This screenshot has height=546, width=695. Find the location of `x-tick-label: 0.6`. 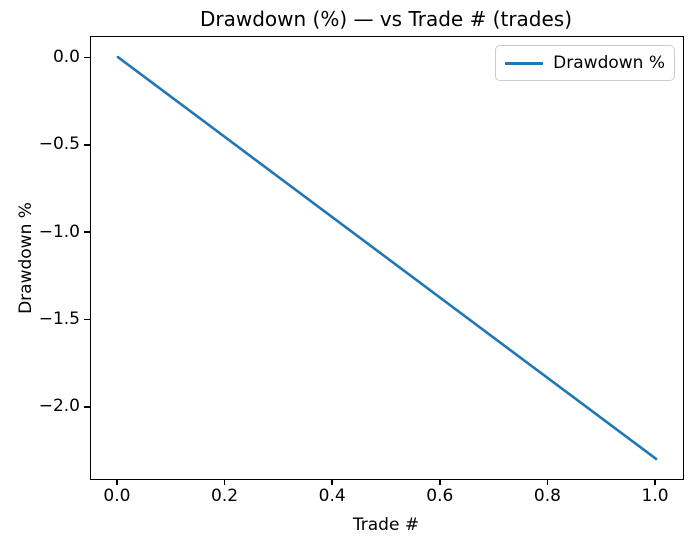

x-tick-label: 0.6 is located at coordinates (440, 496).